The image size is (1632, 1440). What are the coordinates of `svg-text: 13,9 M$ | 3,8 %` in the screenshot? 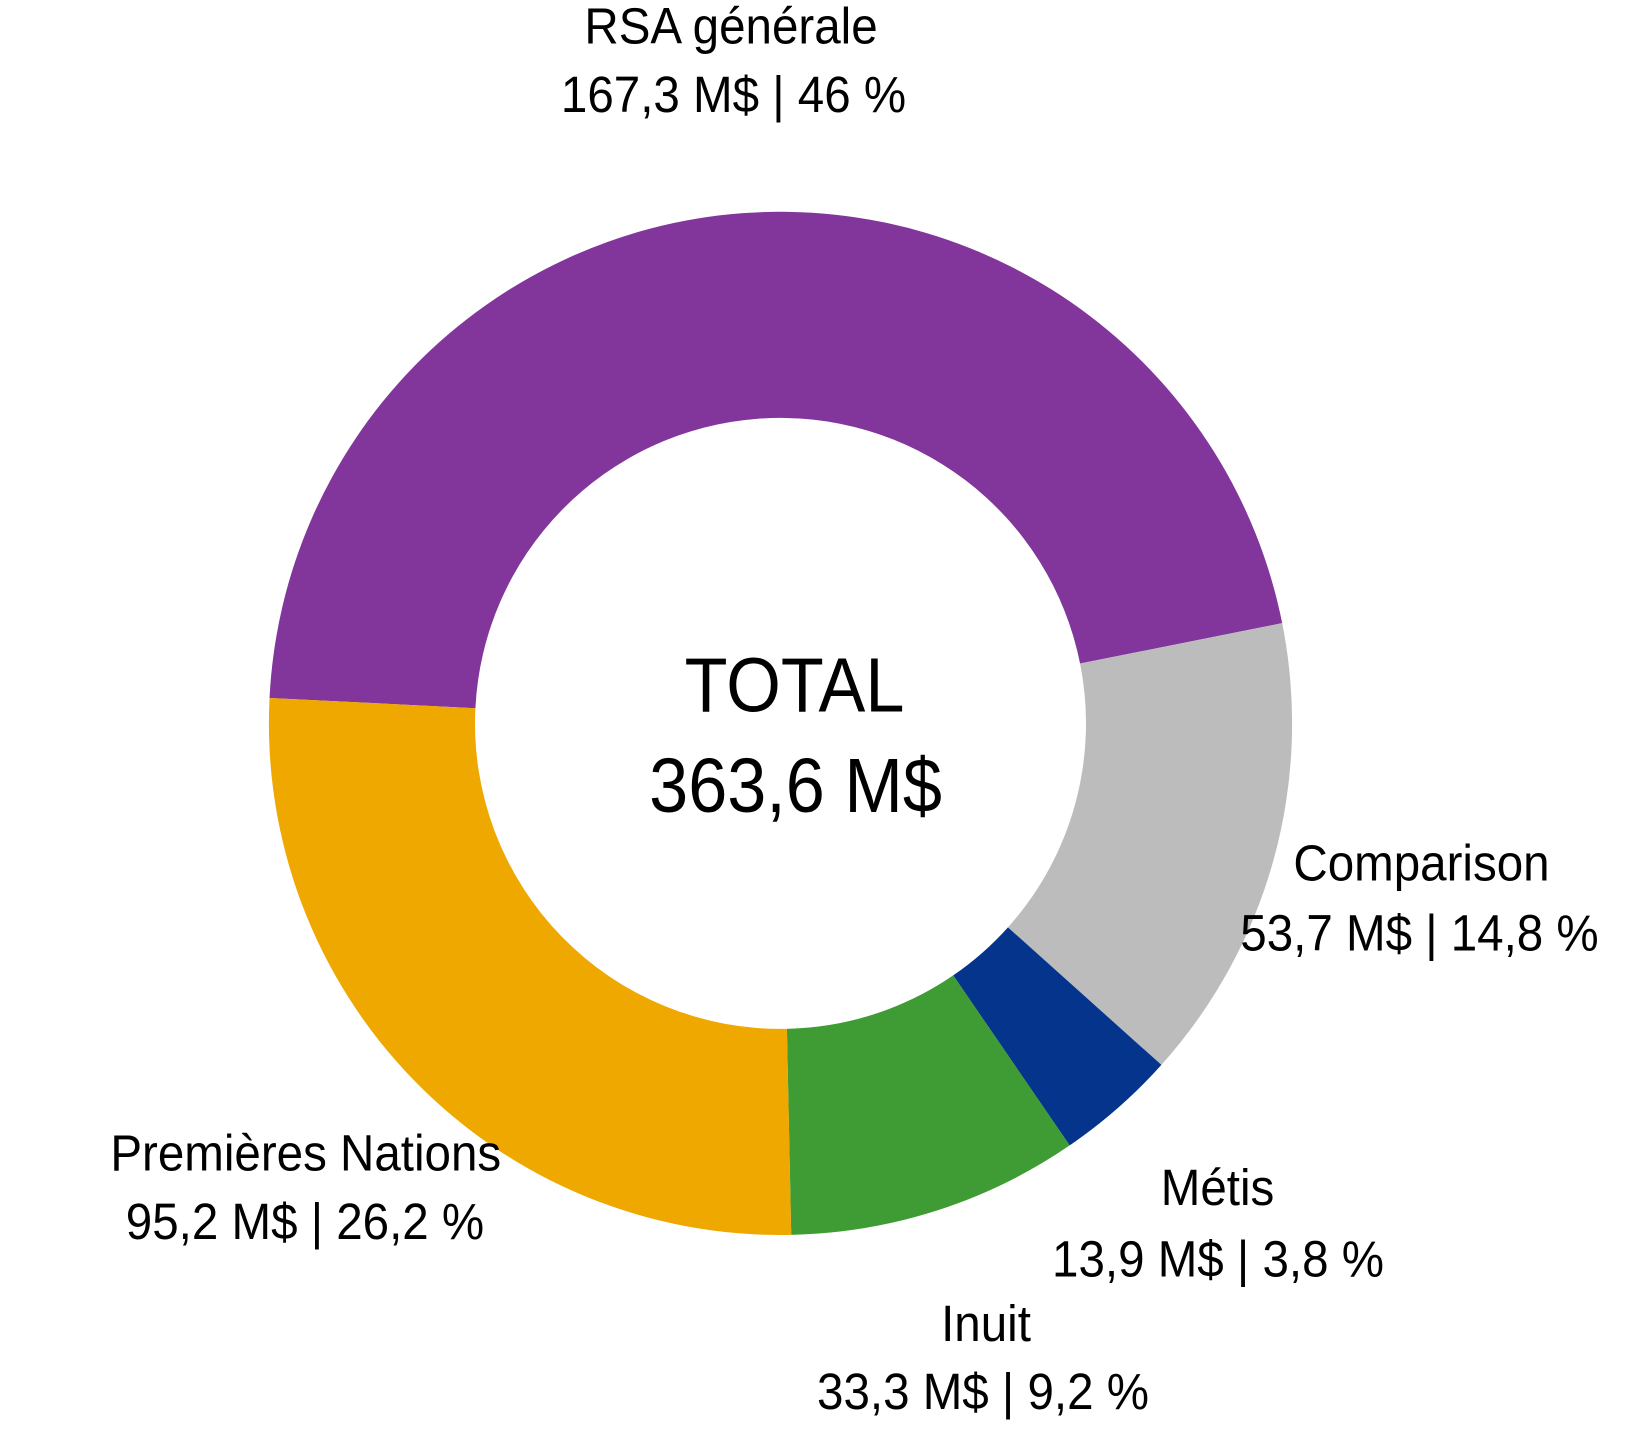 It's located at (1218, 1259).